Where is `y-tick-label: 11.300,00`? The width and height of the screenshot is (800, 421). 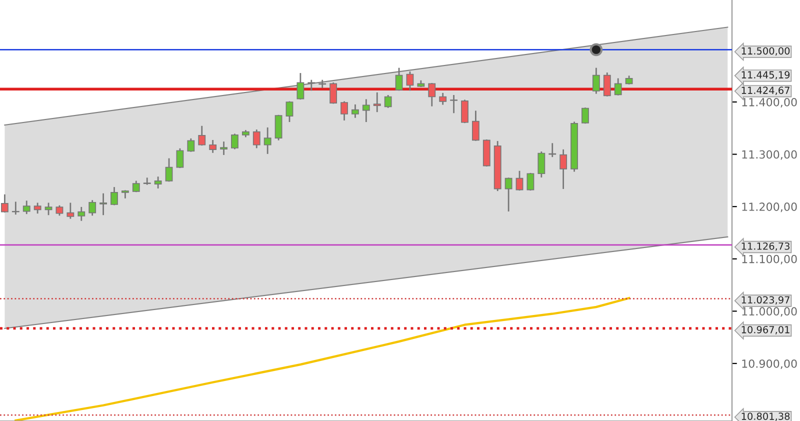
y-tick-label: 11.300,00 is located at coordinates (769, 155).